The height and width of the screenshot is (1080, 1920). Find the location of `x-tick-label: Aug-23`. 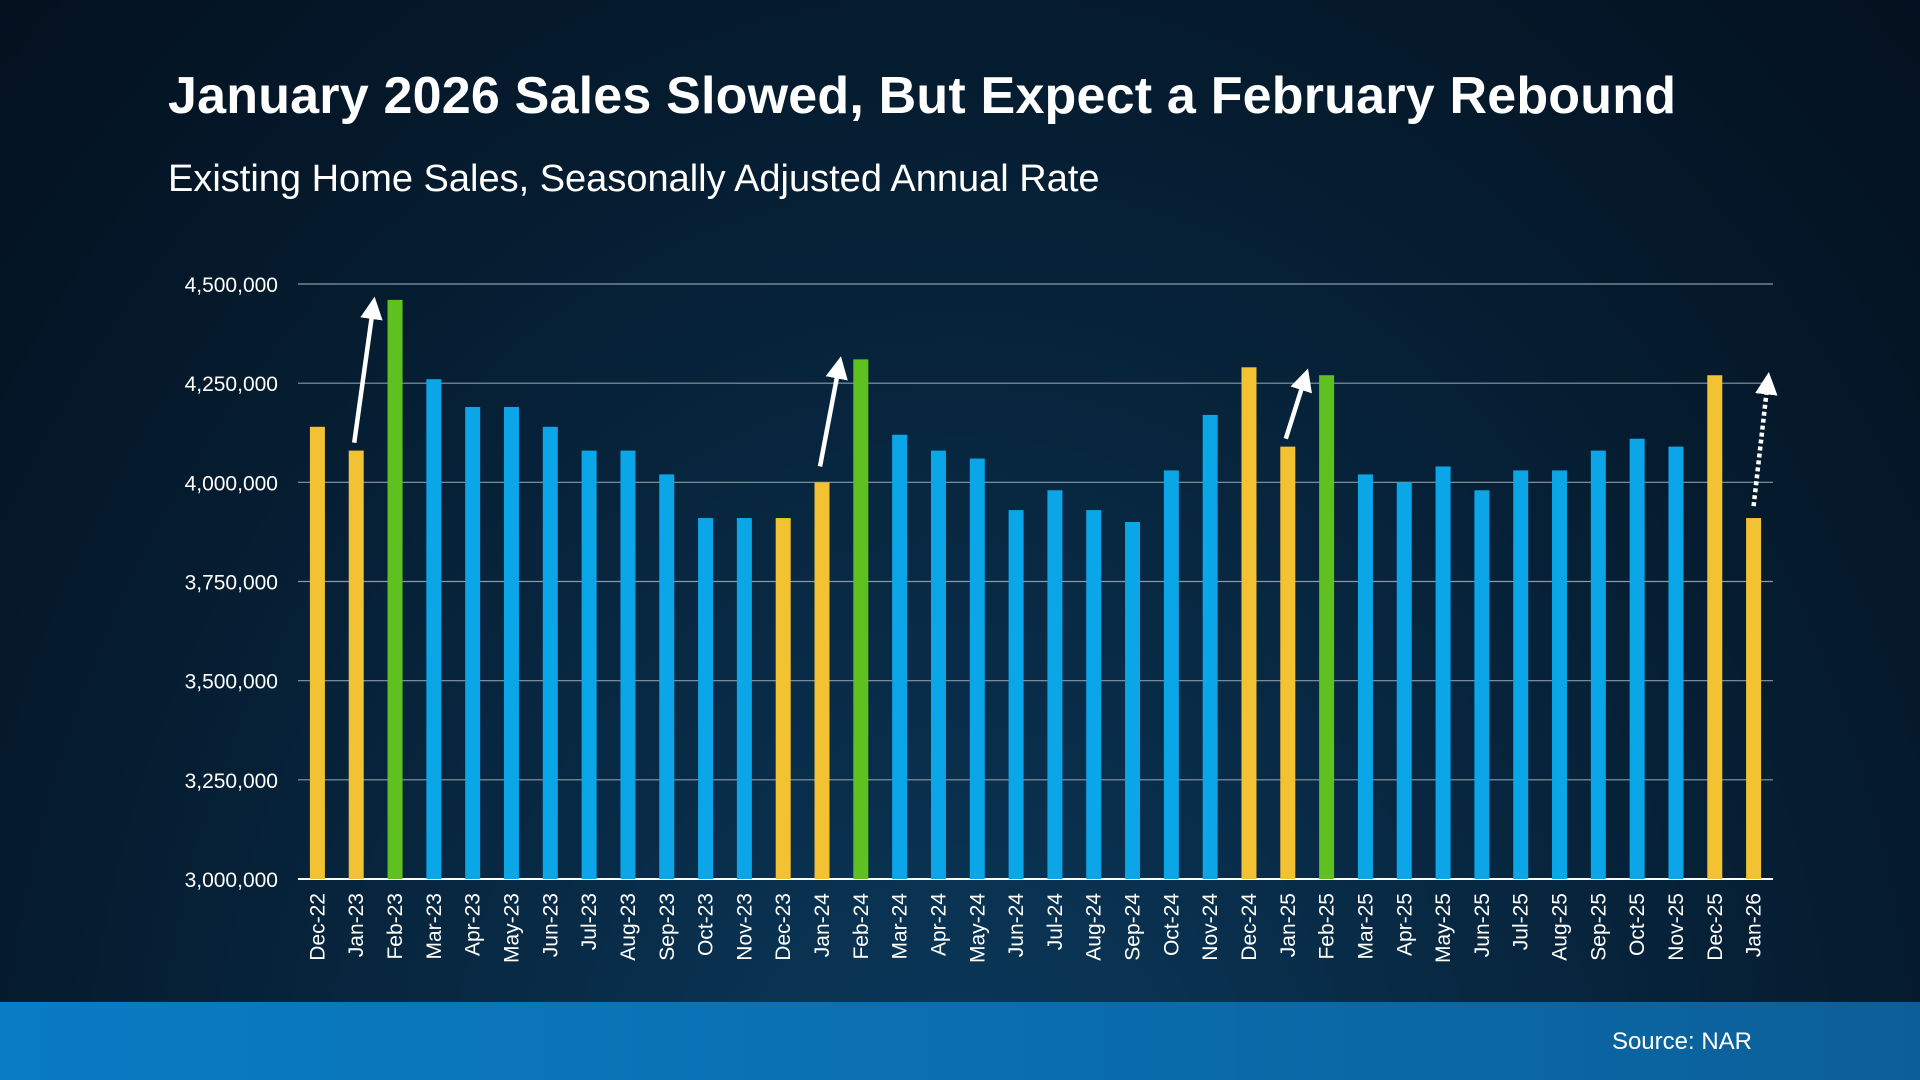

x-tick-label: Aug-23 is located at coordinates (628, 927).